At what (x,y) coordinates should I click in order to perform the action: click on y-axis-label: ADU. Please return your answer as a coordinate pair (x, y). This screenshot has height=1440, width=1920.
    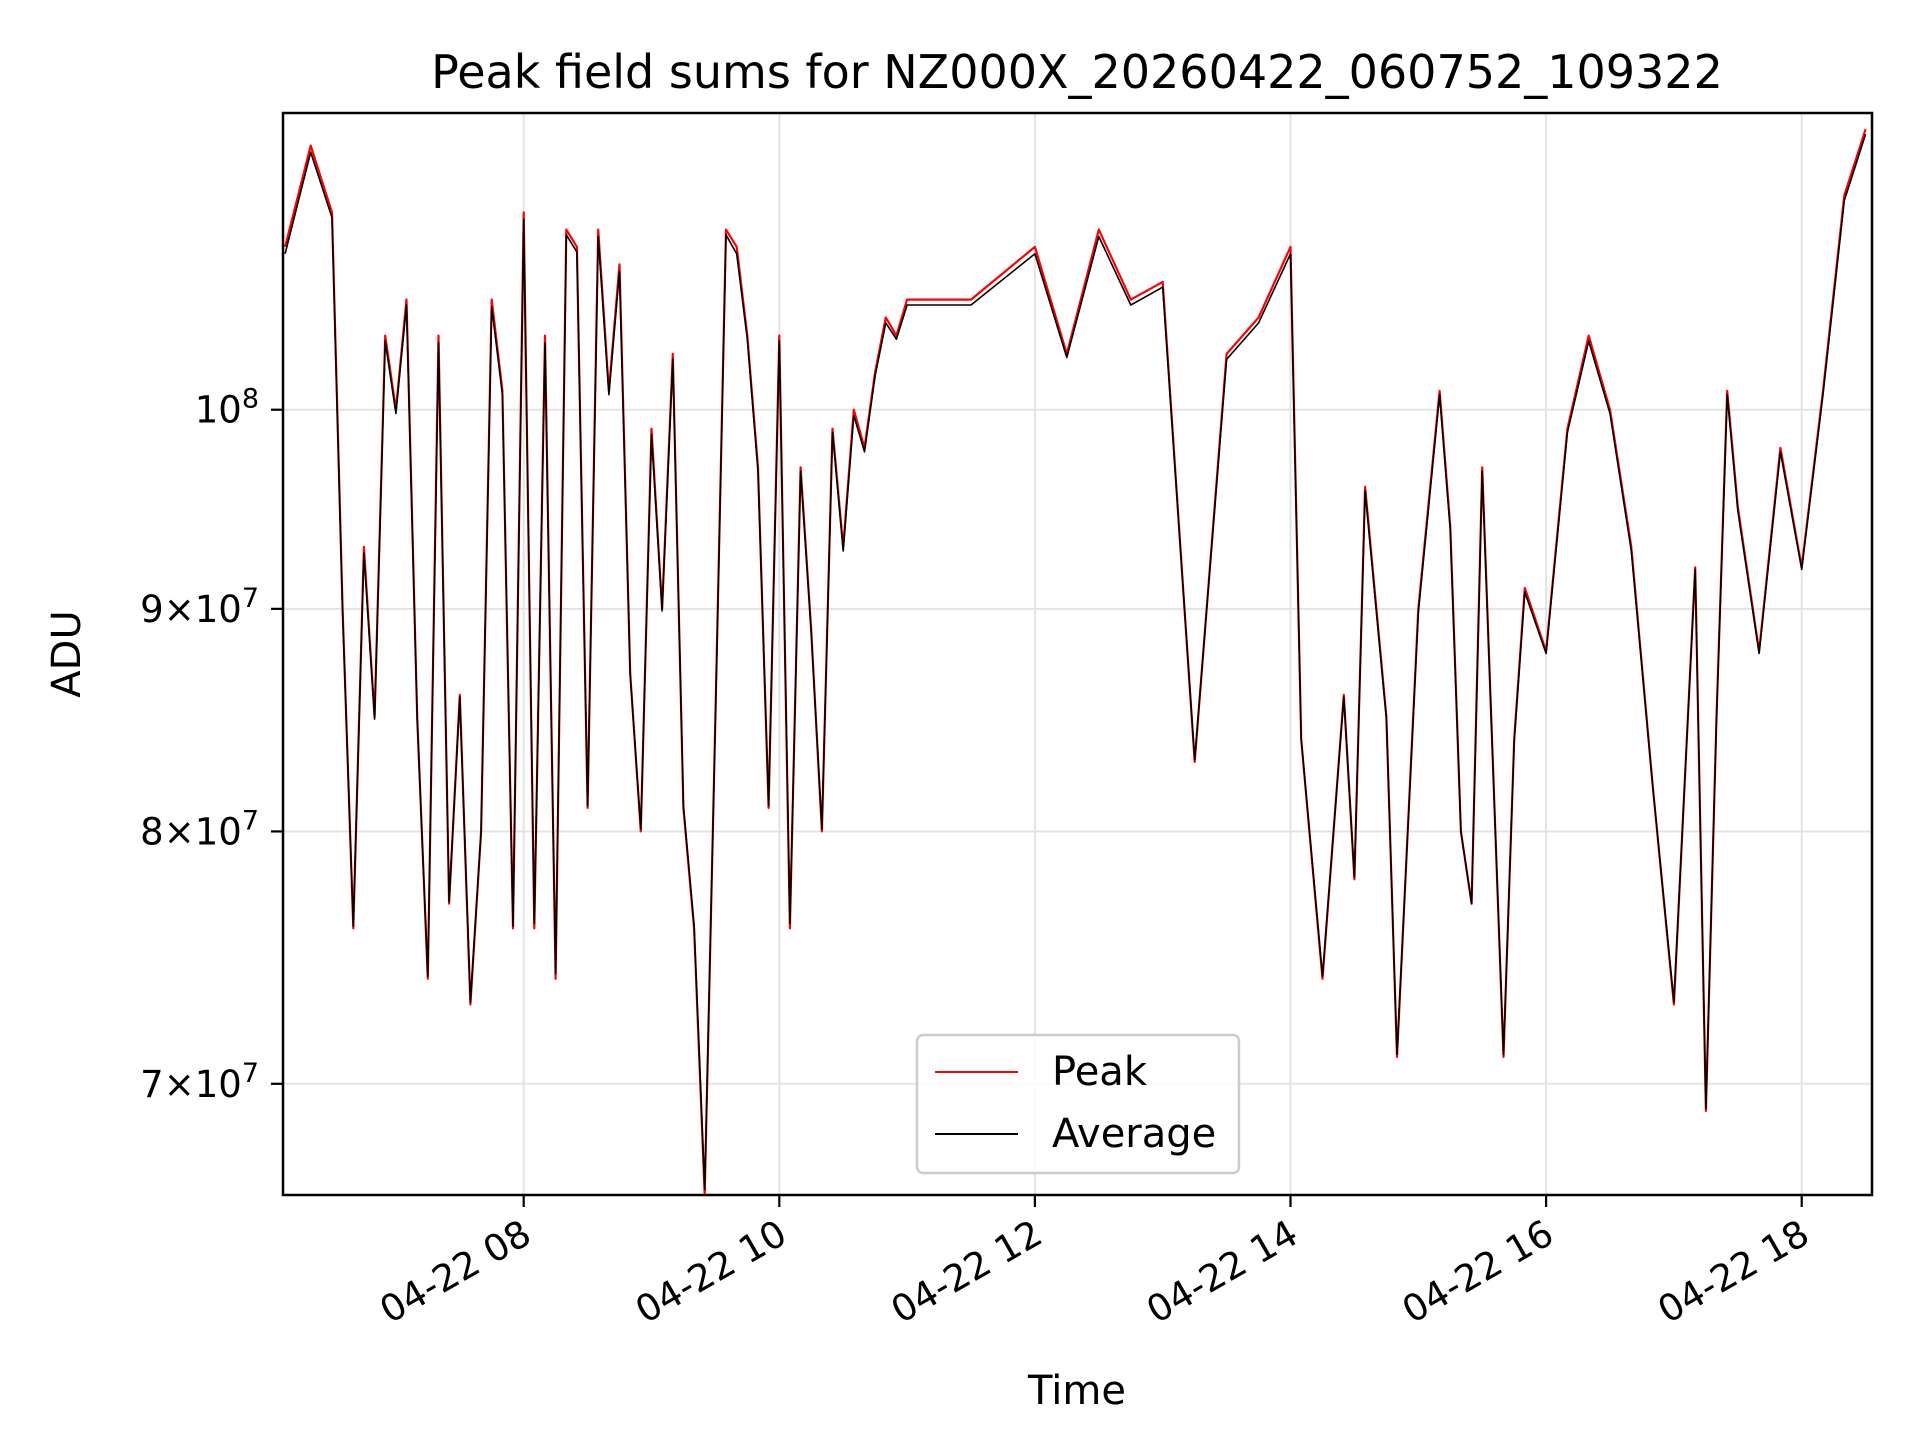
    Looking at the image, I should click on (67, 653).